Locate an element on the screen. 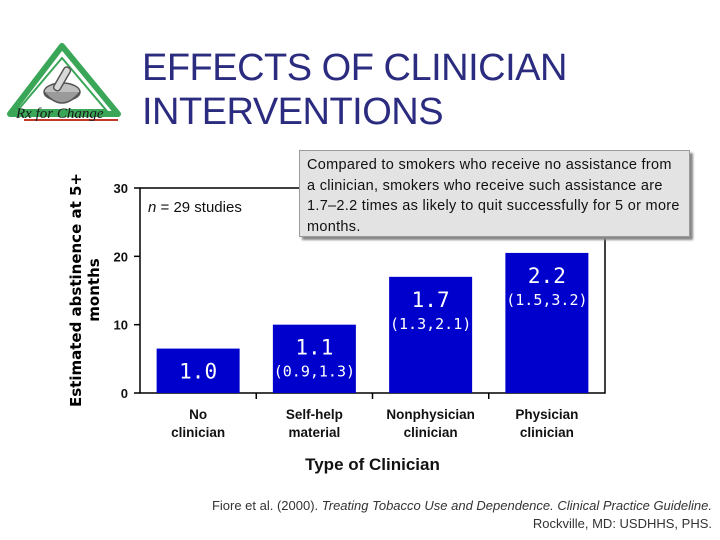  citation-authors: Fiore et al. (2000). is located at coordinates (266, 505).